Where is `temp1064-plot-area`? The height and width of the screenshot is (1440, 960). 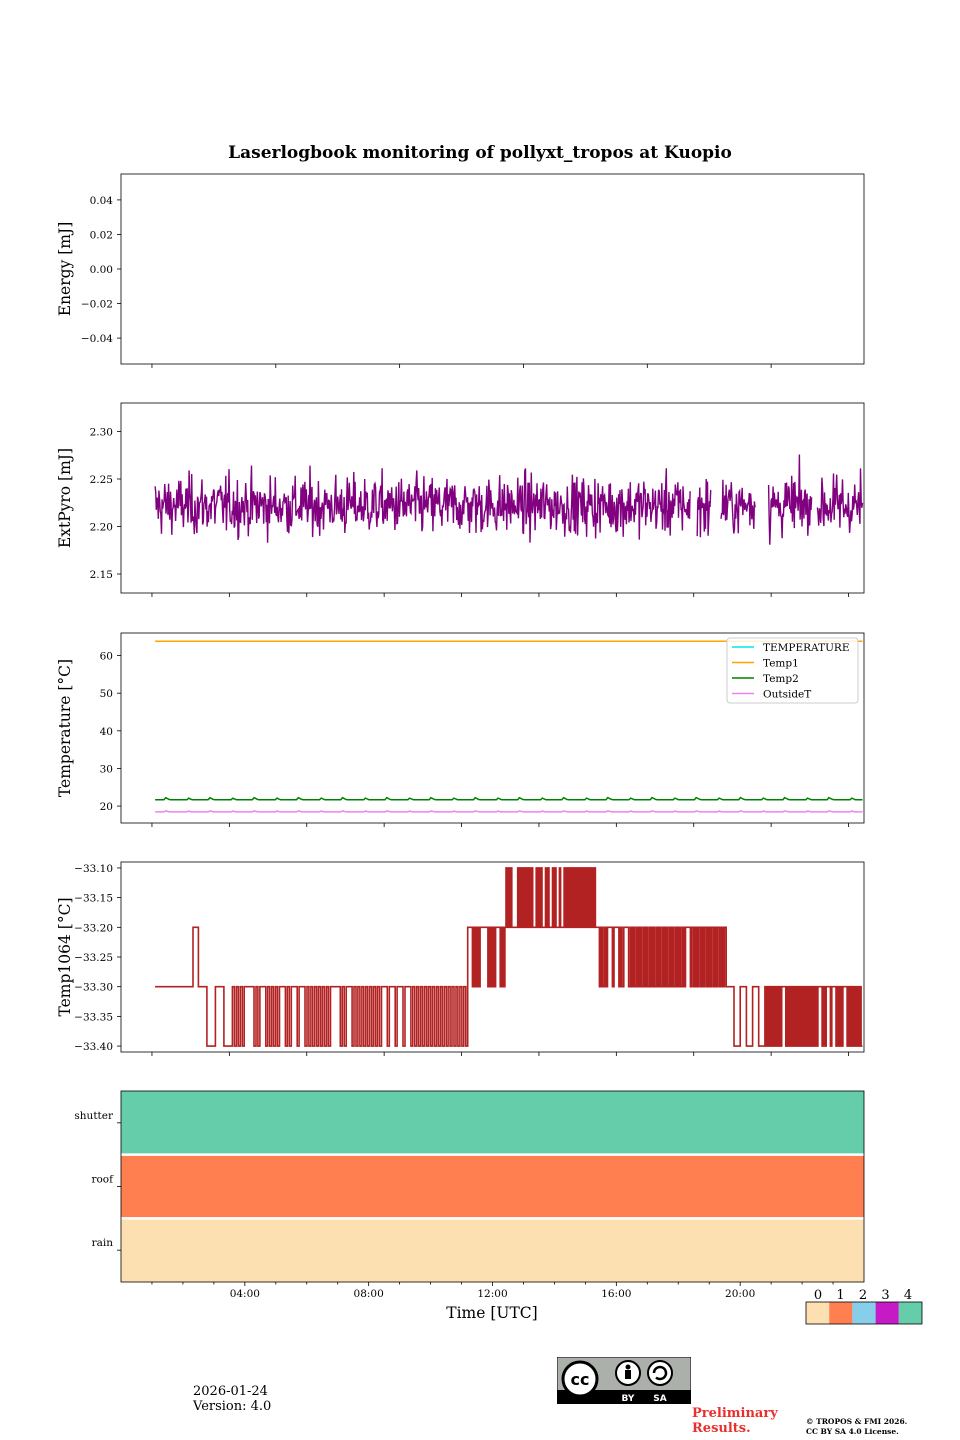 temp1064-plot-area is located at coordinates (509, 957).